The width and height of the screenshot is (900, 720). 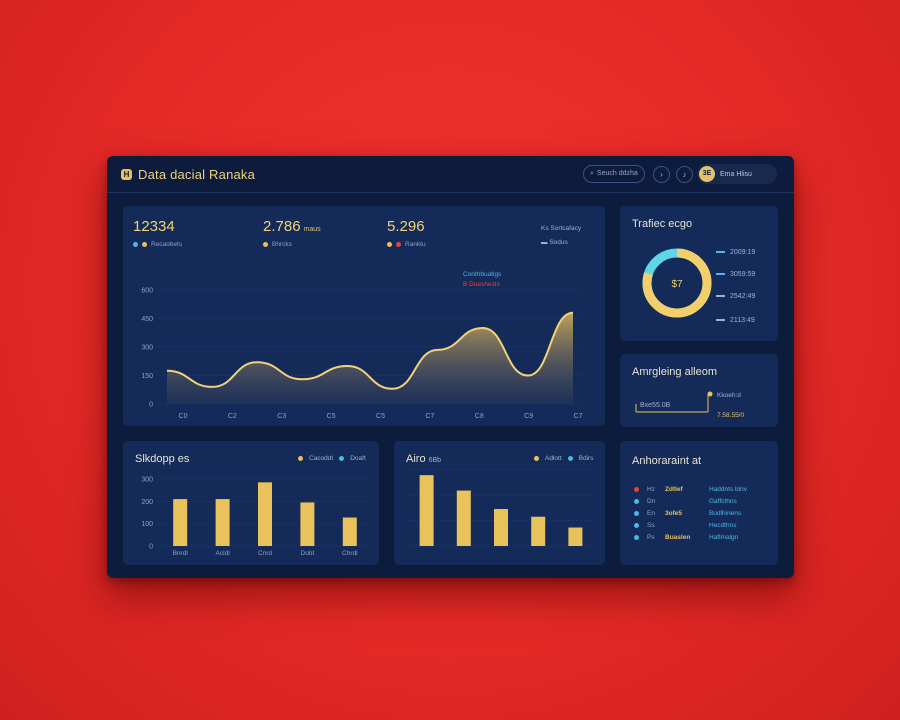 What do you see at coordinates (661, 174) in the screenshot?
I see `help-icon: ›` at bounding box center [661, 174].